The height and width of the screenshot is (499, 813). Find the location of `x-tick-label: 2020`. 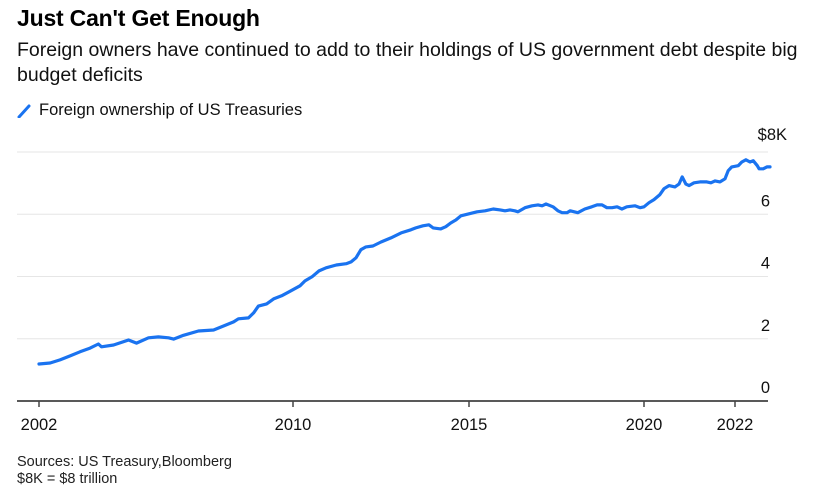

x-tick-label: 2020 is located at coordinates (644, 425).